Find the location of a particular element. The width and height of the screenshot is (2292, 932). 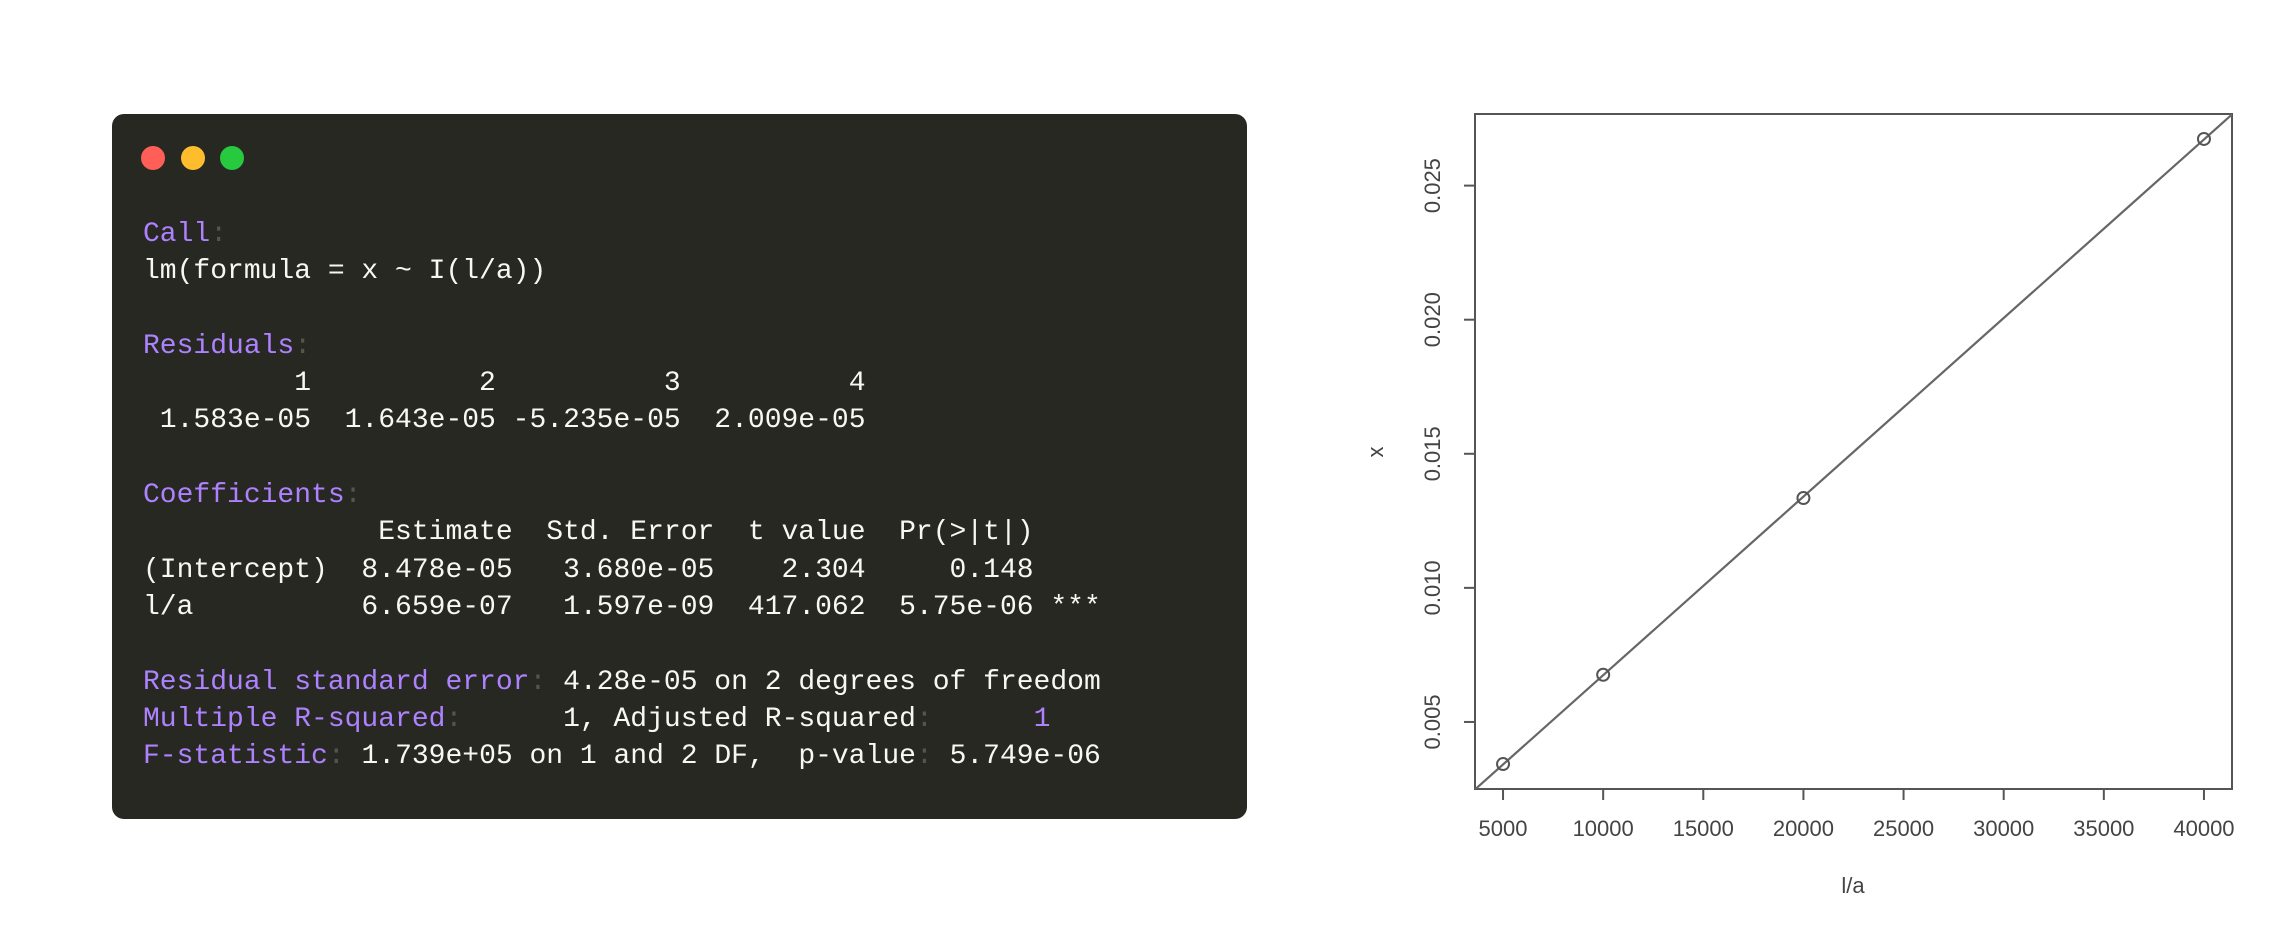

x-tick-label: 35000 is located at coordinates (2103, 828).